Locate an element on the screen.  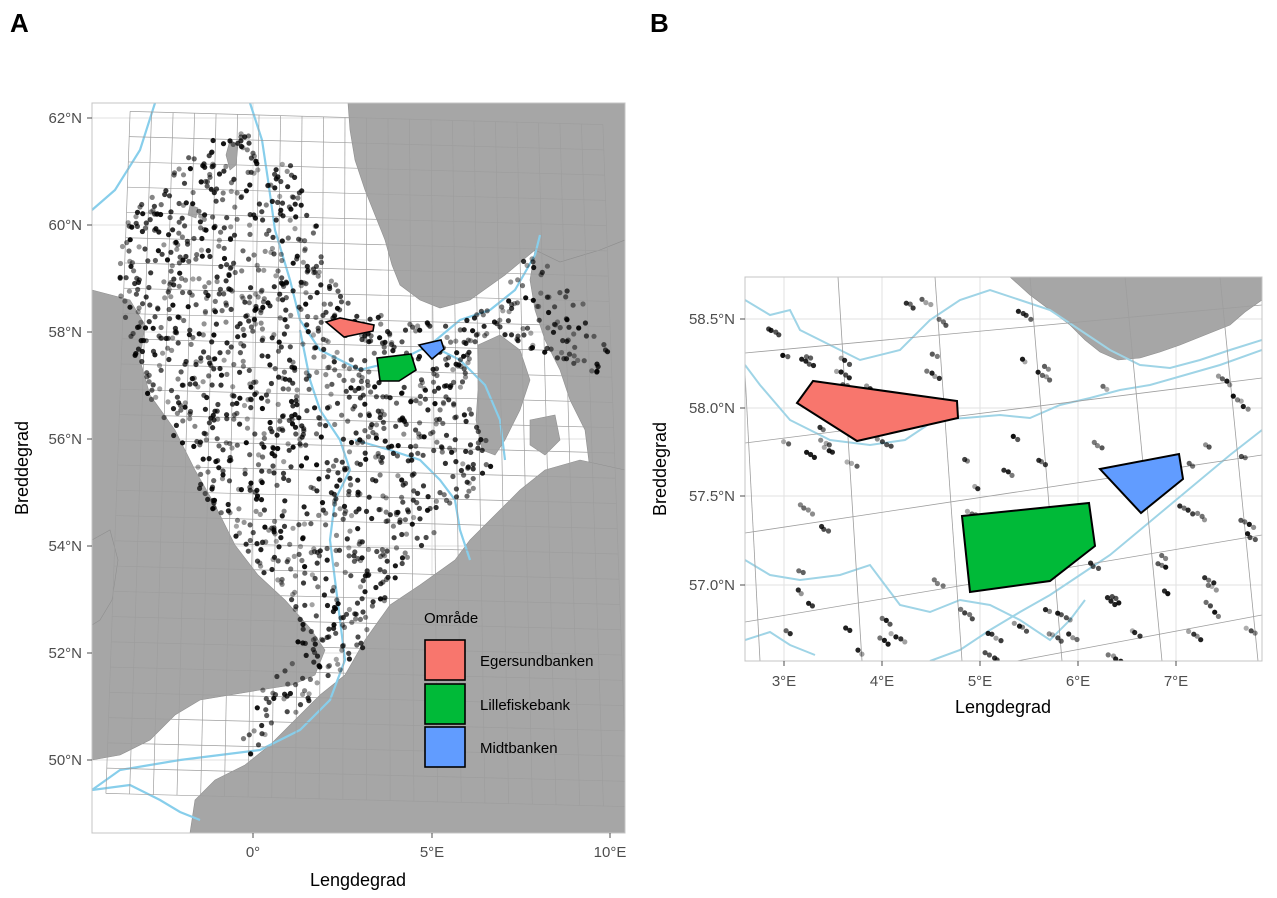
a-ytick-1: 60°N is located at coordinates (65, 225).